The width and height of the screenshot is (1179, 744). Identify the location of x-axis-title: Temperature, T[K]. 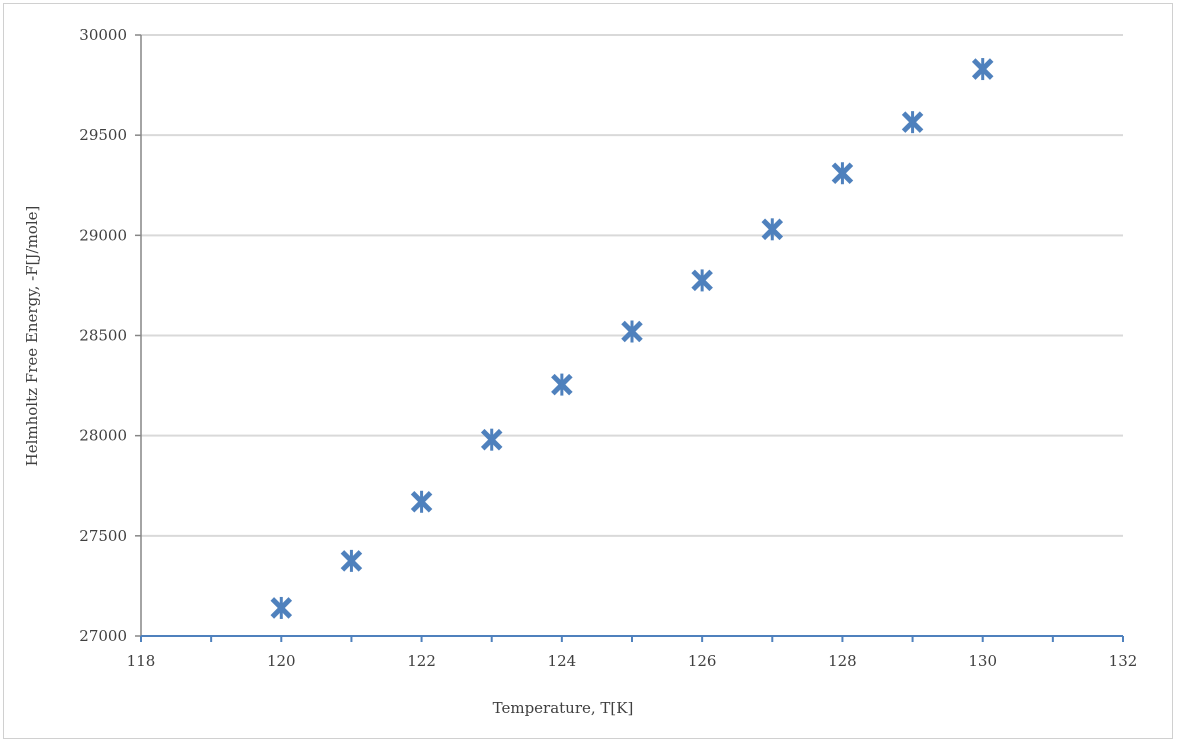
(563, 708).